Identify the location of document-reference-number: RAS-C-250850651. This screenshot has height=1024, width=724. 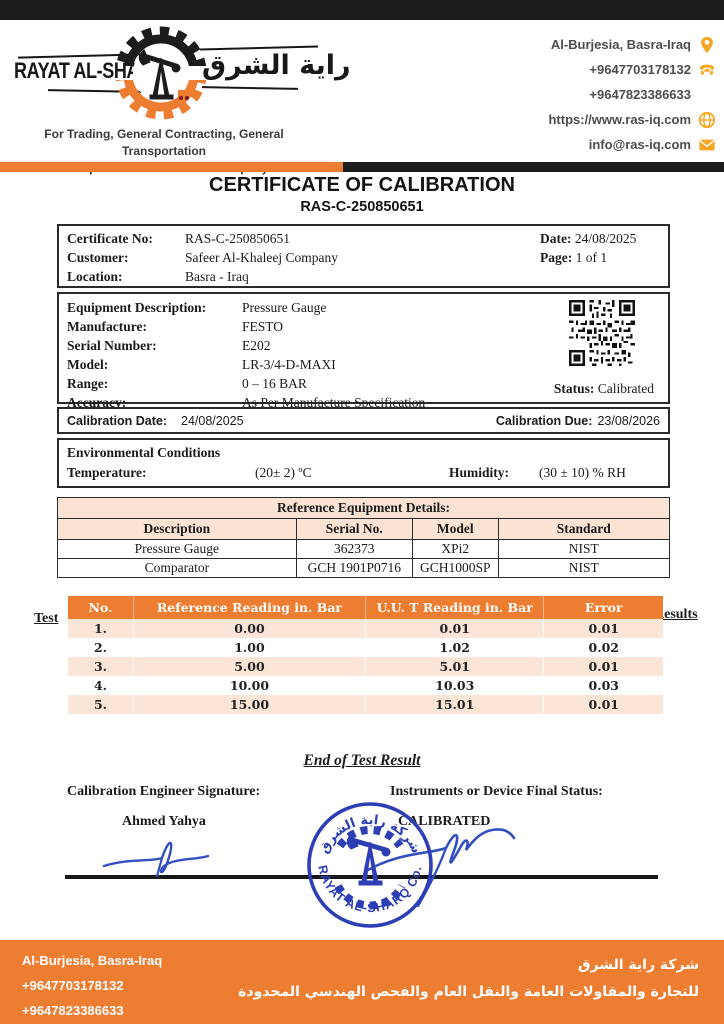
(362, 207).